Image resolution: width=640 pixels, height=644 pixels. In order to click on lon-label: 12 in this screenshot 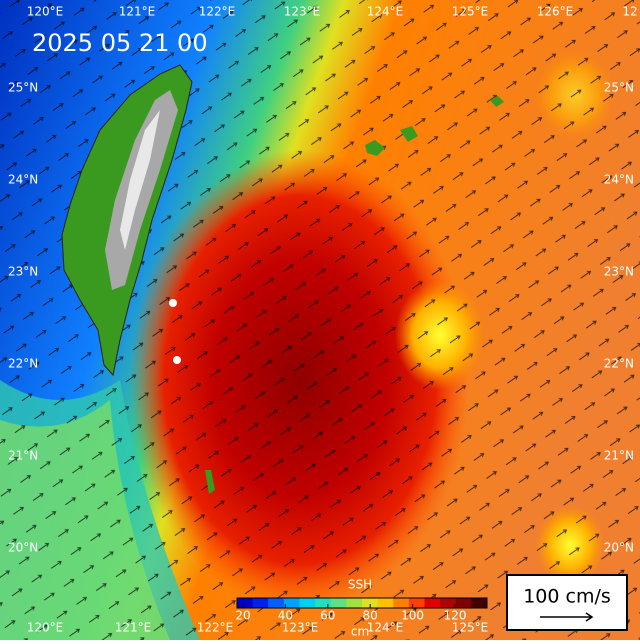, I will do `click(629, 12)`.